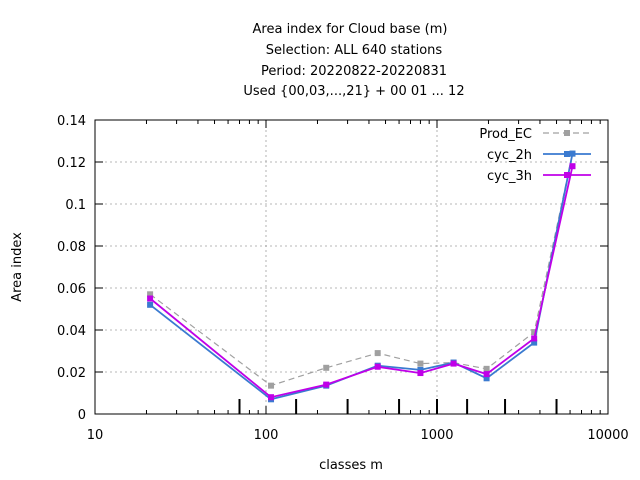 The image size is (640, 480). I want to click on y-tick-label: 0.06, so click(71, 289).